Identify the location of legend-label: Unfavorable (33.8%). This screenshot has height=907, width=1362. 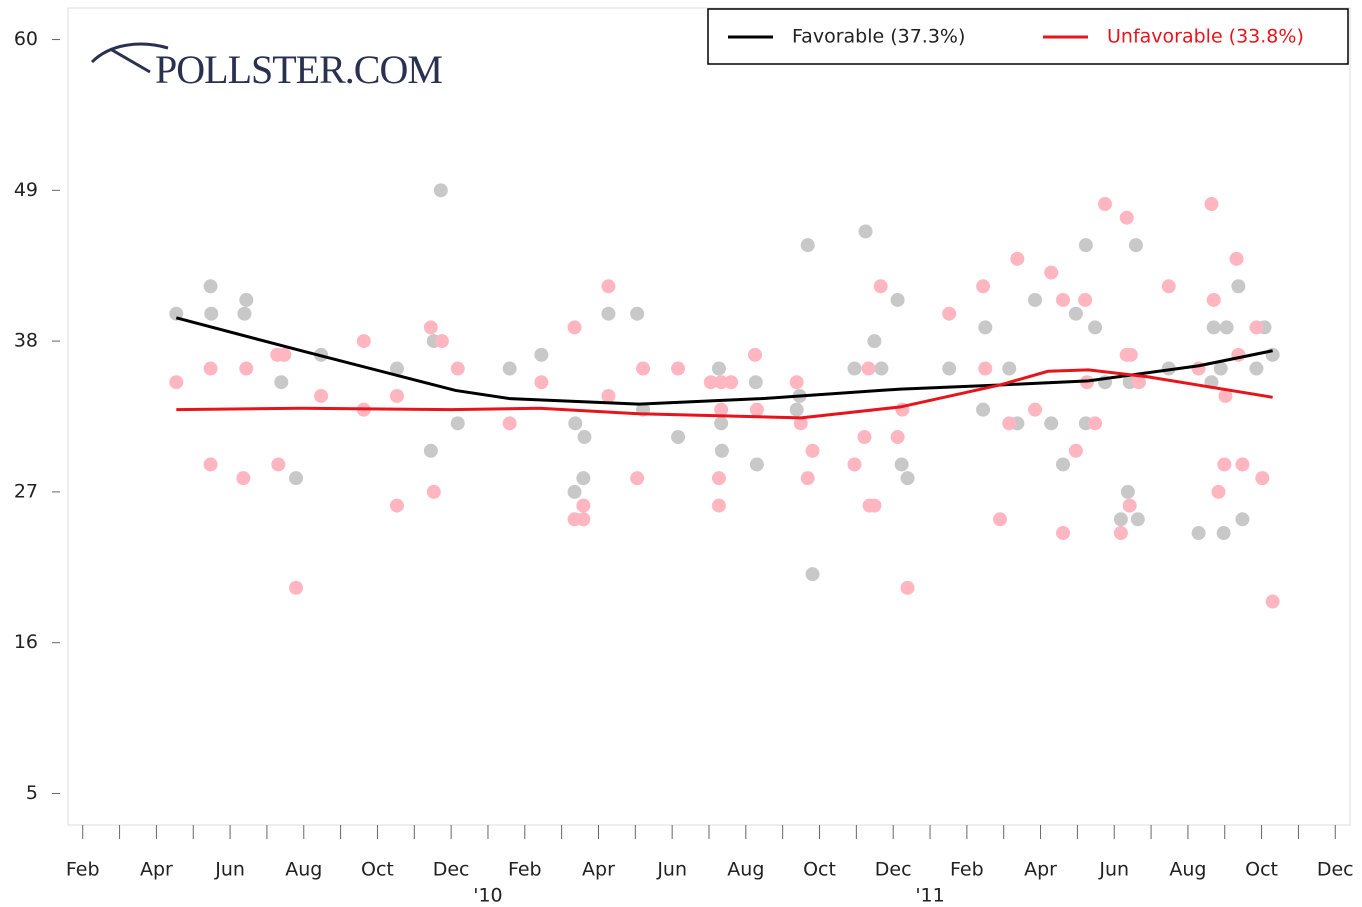
(1205, 37).